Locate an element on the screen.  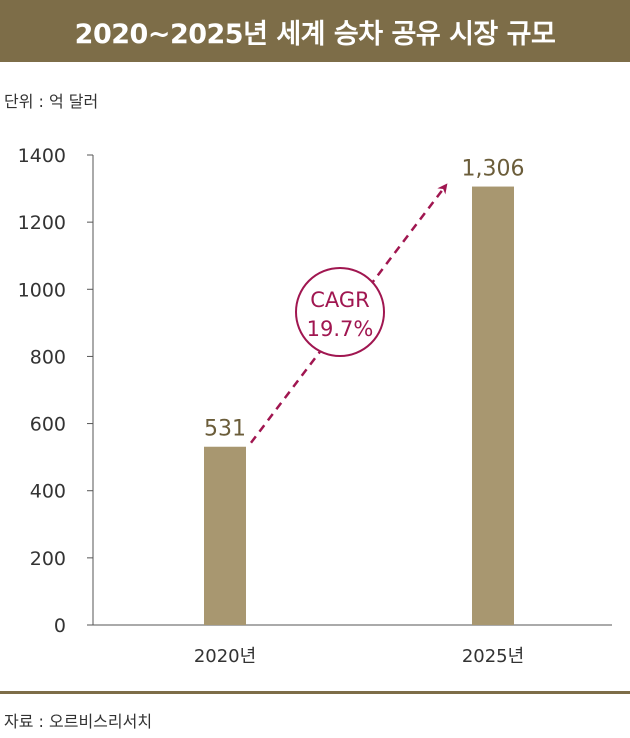
x-tick-label: 2025년 is located at coordinates (493, 656).